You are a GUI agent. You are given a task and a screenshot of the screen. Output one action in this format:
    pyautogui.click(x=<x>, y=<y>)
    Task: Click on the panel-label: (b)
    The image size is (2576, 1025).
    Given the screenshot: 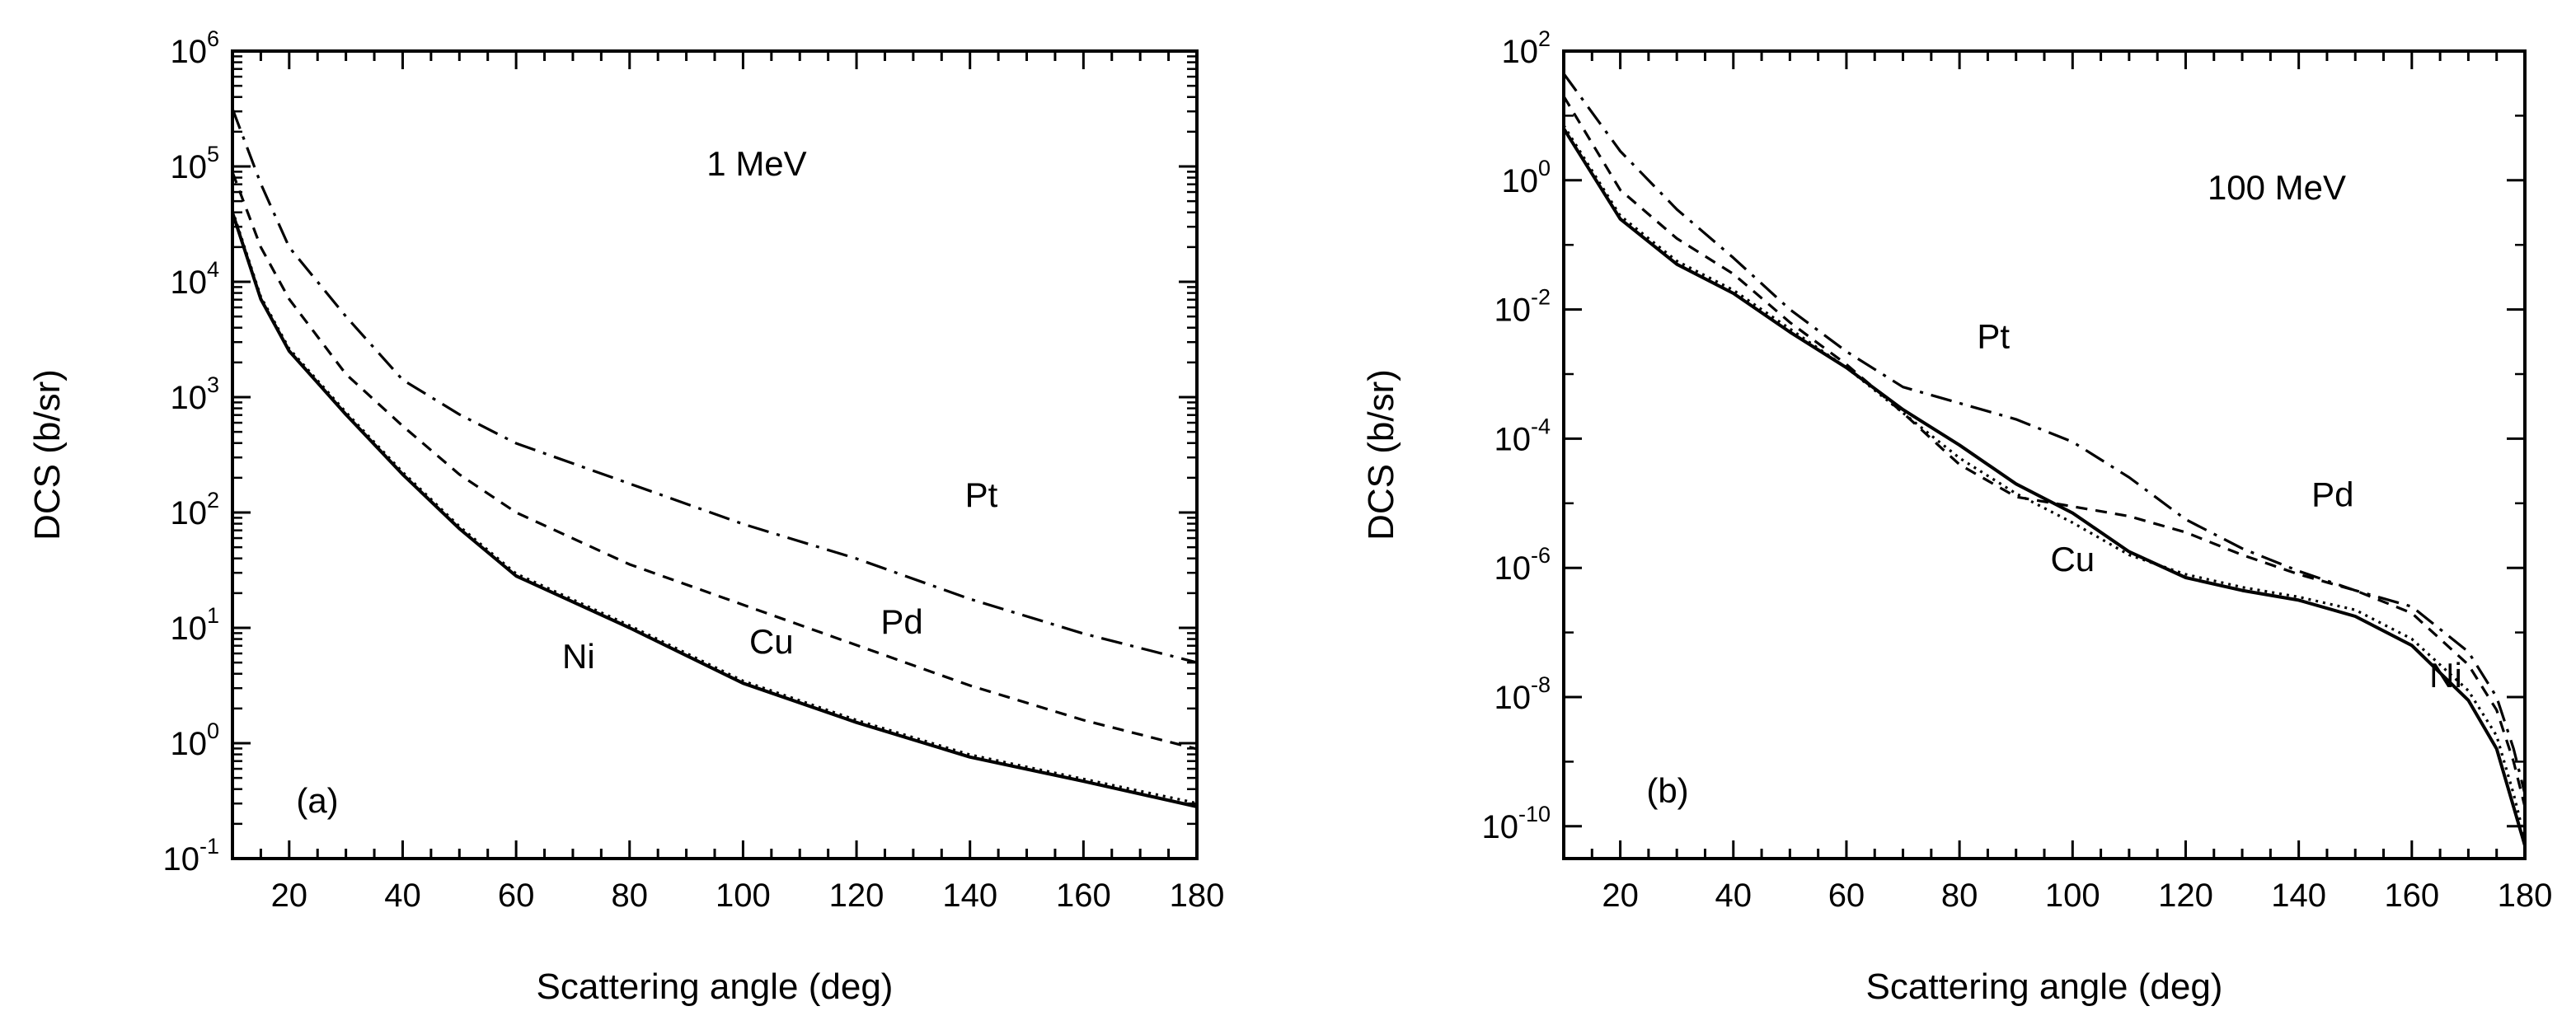 What is the action you would take?
    pyautogui.click(x=1667, y=790)
    